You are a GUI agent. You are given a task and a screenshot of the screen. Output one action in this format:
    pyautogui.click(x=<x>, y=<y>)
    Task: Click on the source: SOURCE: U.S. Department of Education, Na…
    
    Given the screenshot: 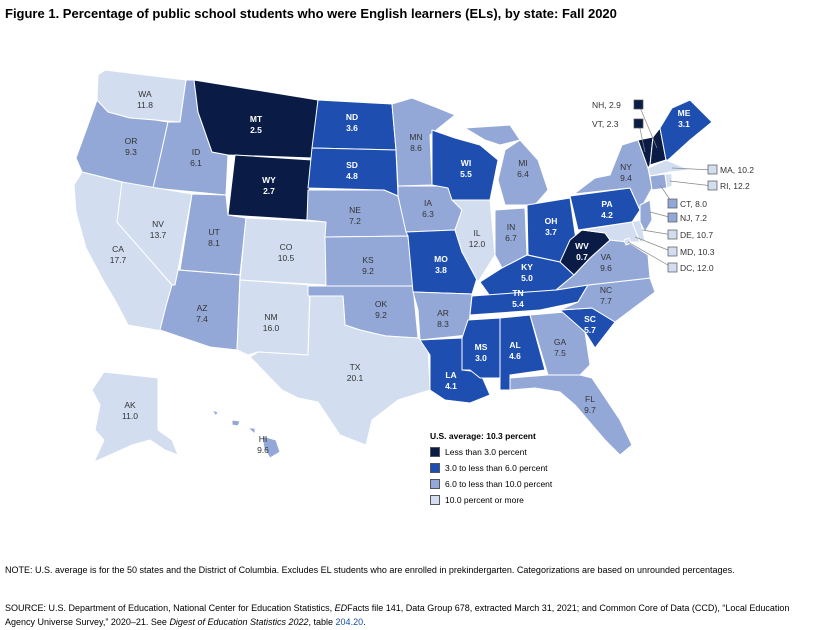 What is the action you would take?
    pyautogui.click(x=400, y=615)
    